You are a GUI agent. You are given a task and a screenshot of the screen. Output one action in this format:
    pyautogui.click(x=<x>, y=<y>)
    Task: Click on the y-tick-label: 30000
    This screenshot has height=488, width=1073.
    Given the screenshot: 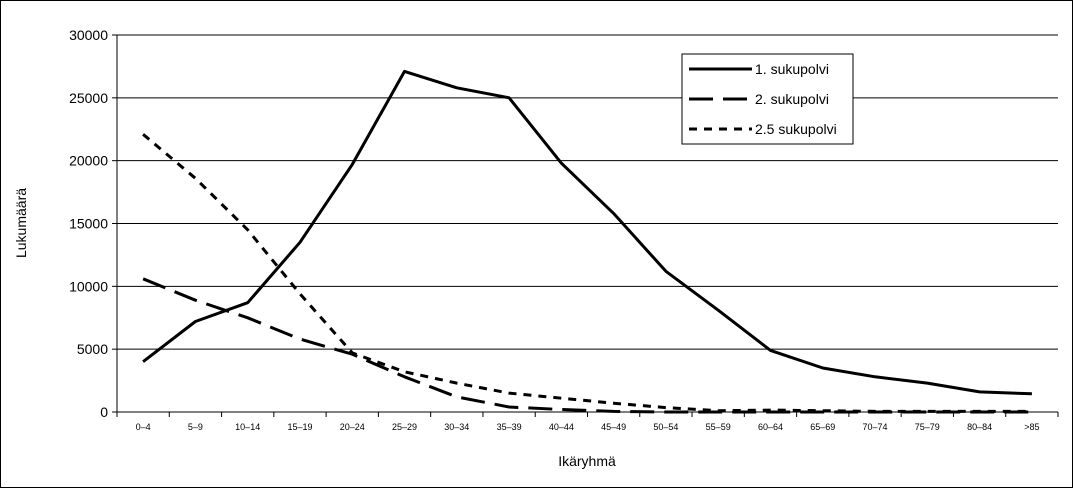 What is the action you would take?
    pyautogui.click(x=88, y=35)
    